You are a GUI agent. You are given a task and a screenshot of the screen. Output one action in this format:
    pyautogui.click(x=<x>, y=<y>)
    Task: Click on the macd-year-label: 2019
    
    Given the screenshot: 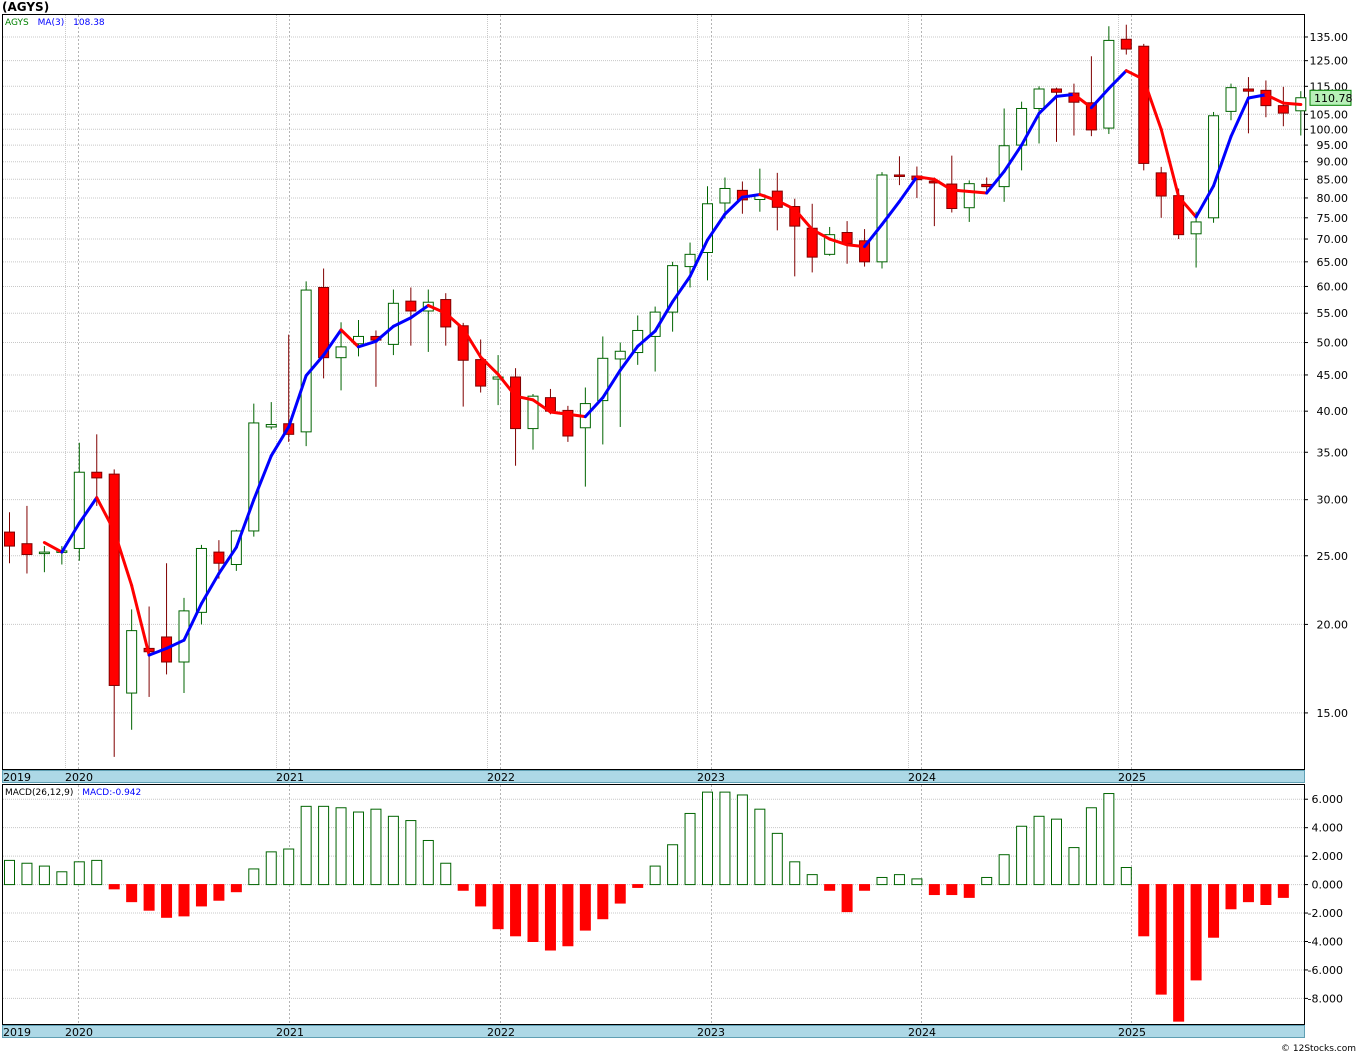 What is the action you would take?
    pyautogui.click(x=17, y=1032)
    